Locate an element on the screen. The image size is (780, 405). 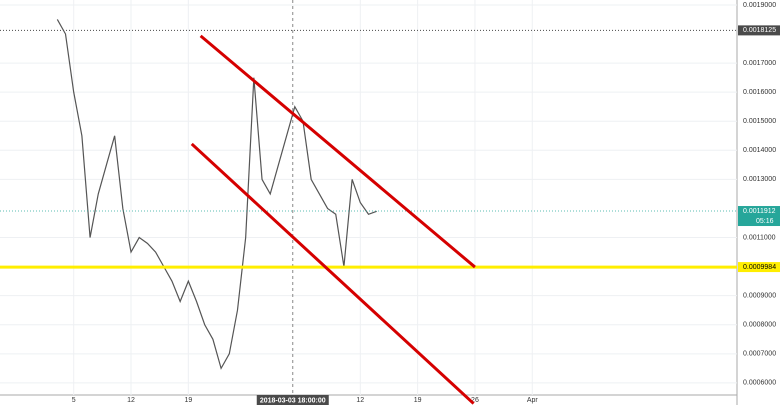
crosshair-label: 2018-03-03 18:00:00 is located at coordinates (293, 400).